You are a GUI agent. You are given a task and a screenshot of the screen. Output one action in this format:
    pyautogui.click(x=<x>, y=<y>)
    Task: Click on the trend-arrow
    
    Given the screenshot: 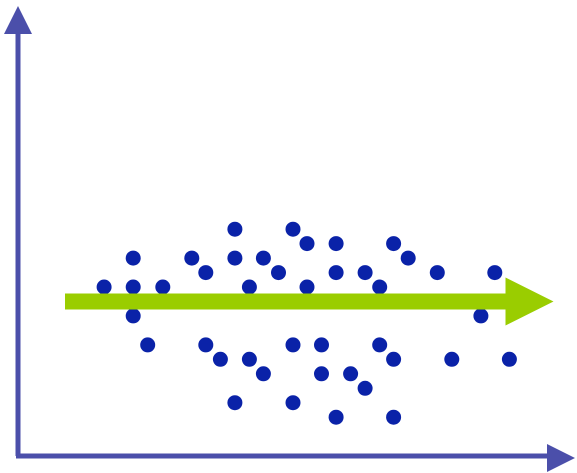 What is the action you would take?
    pyautogui.click(x=309, y=301)
    